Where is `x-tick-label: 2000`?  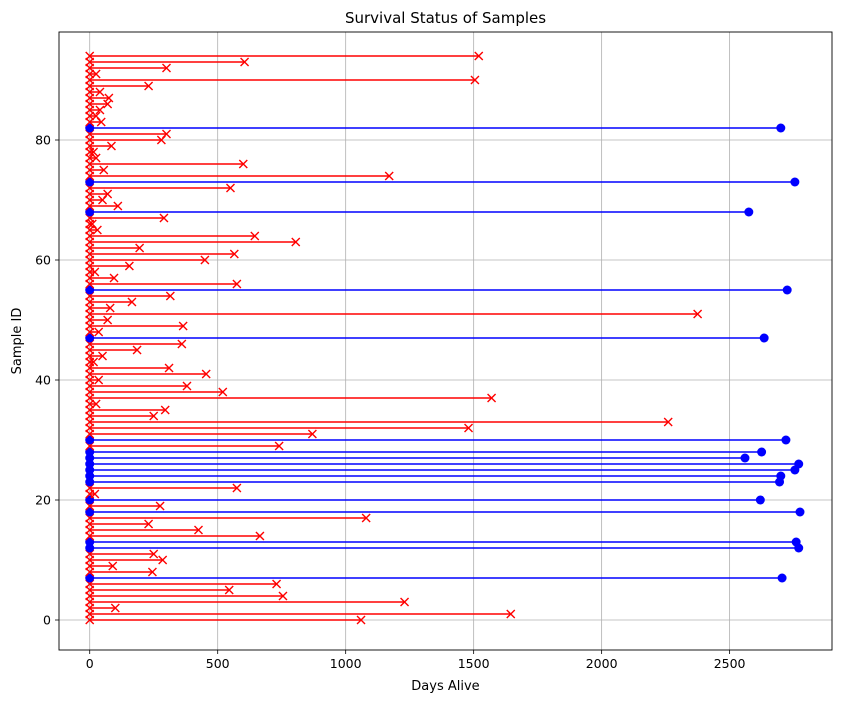
x-tick-label: 2000 is located at coordinates (602, 663).